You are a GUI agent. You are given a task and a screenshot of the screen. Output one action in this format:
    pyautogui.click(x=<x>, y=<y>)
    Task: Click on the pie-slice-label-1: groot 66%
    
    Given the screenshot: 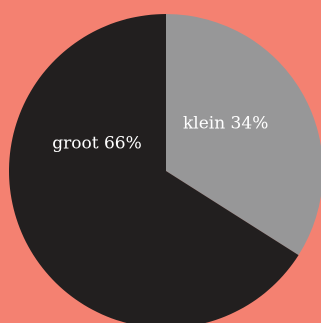 What is the action you would take?
    pyautogui.click(x=97, y=144)
    